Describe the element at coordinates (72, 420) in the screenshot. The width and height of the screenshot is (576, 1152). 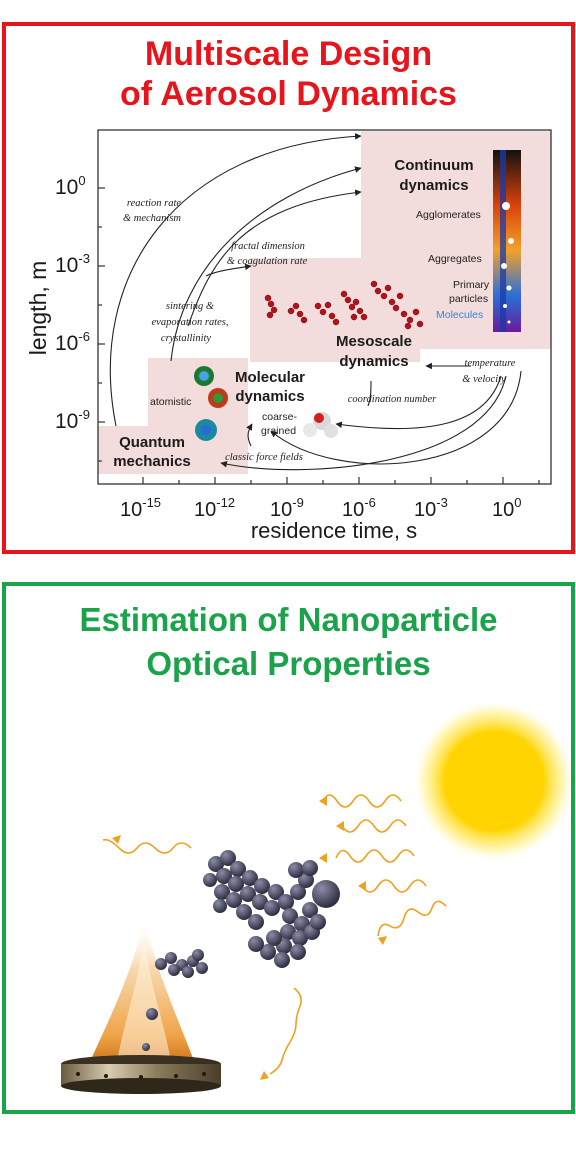
I see `y-tick-label: 10⁻⁹` at that location.